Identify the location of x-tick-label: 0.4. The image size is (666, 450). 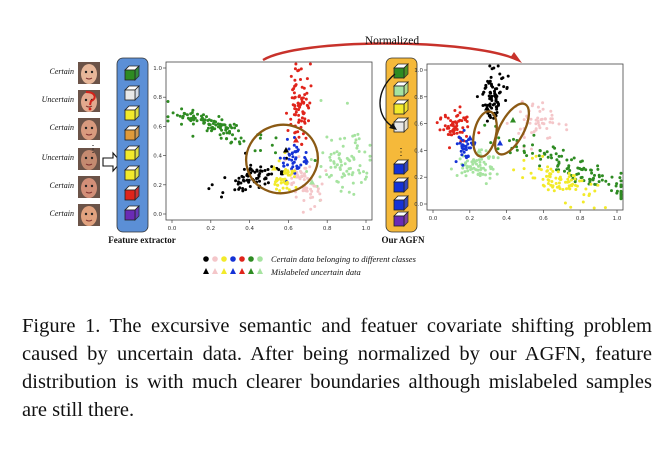
(506, 219).